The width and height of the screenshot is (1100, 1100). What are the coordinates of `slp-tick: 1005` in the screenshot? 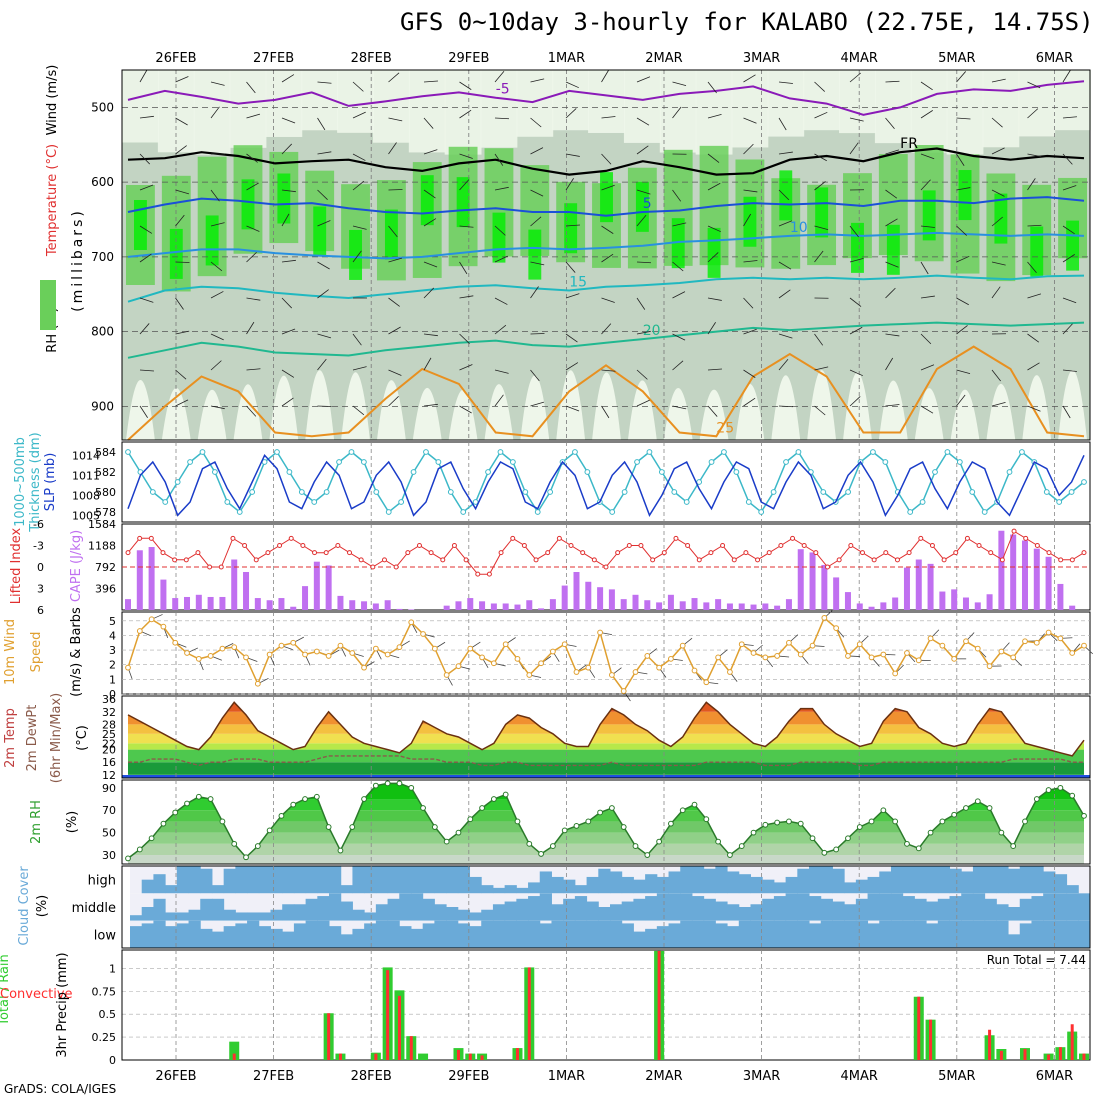 It's located at (86, 515).